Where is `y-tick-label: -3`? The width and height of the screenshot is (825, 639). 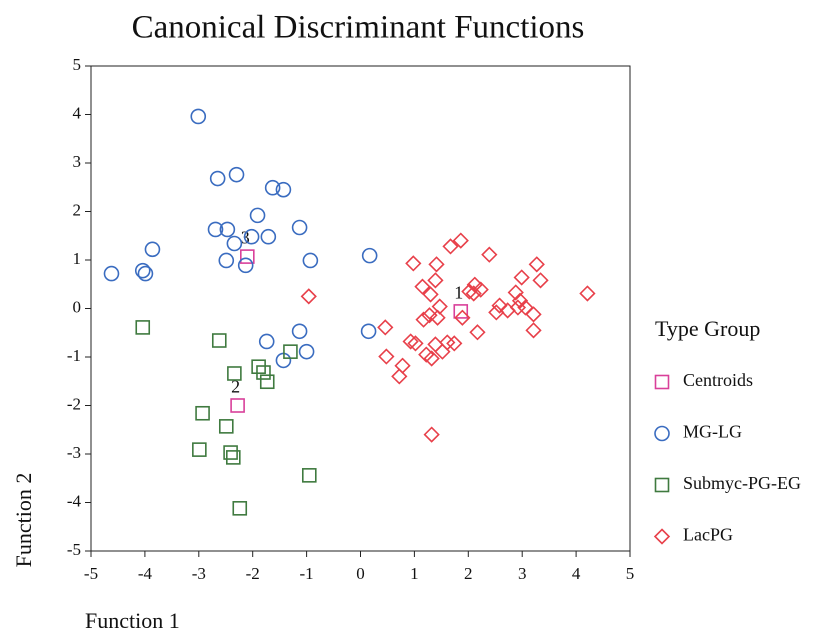 y-tick-label: -3 is located at coordinates (74, 452).